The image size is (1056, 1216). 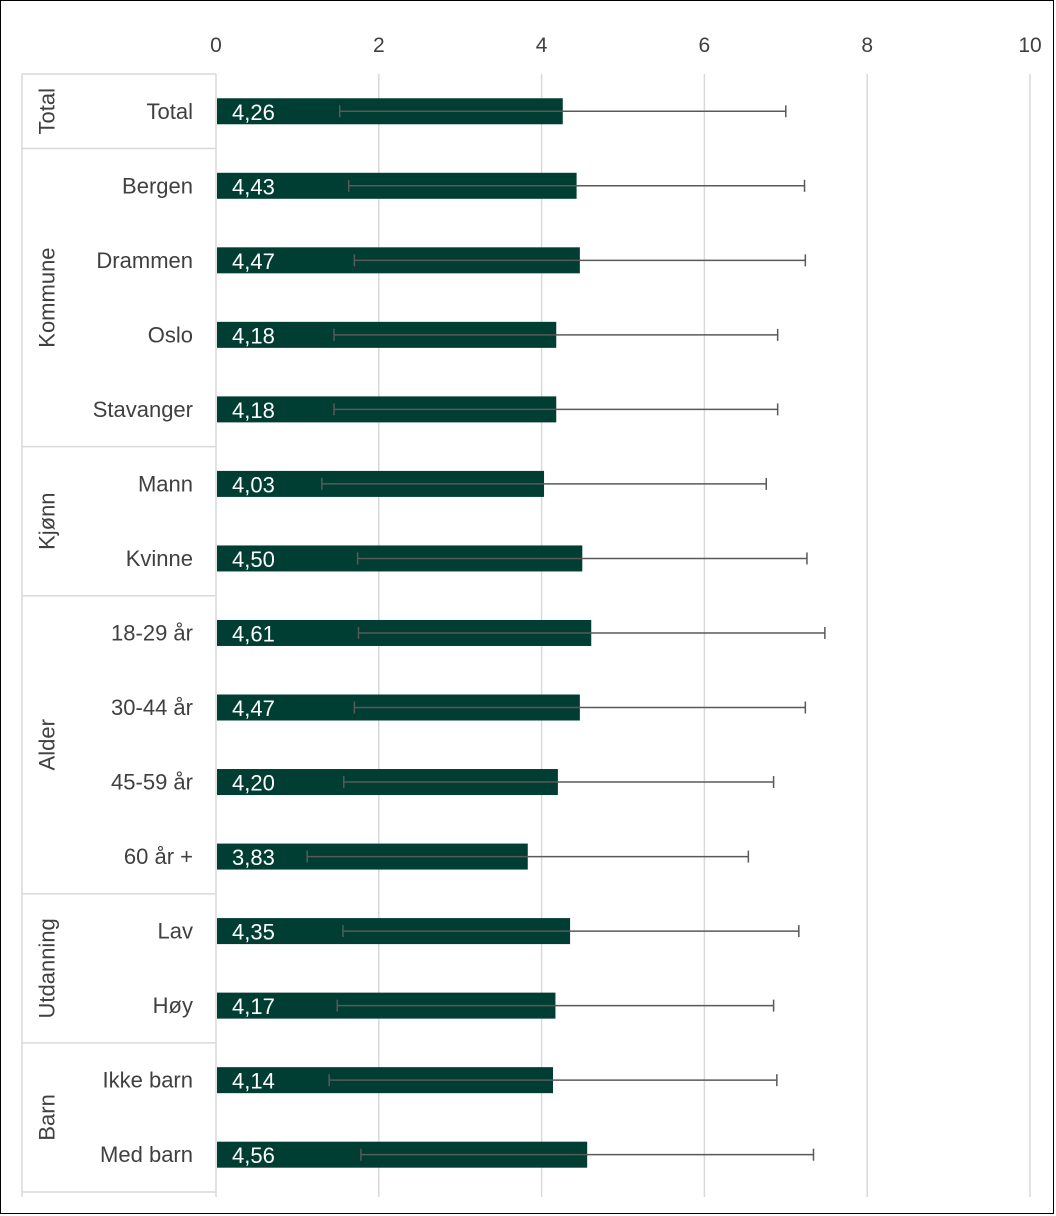 What do you see at coordinates (47, 744) in the screenshot?
I see `group-label: Alder` at bounding box center [47, 744].